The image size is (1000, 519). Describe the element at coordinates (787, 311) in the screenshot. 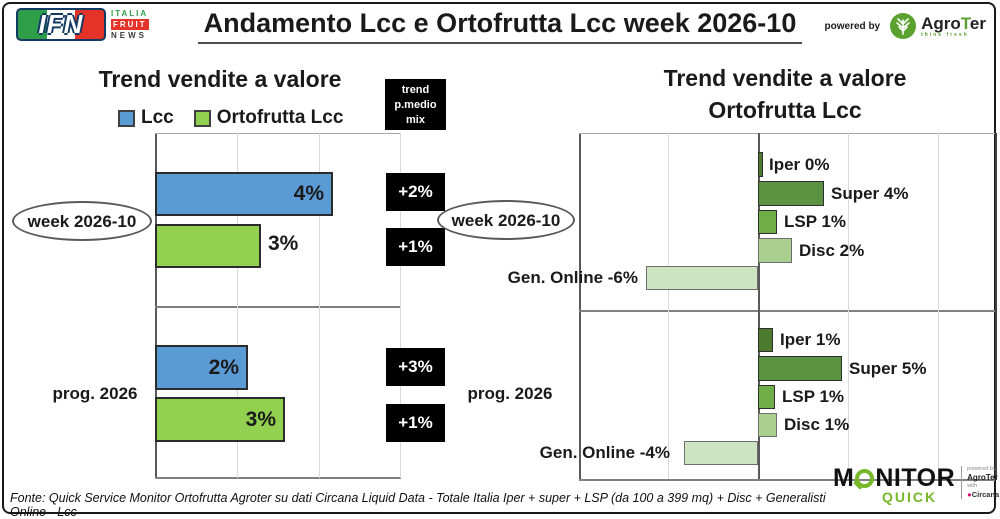

I see `right-plot-group-separator` at that location.